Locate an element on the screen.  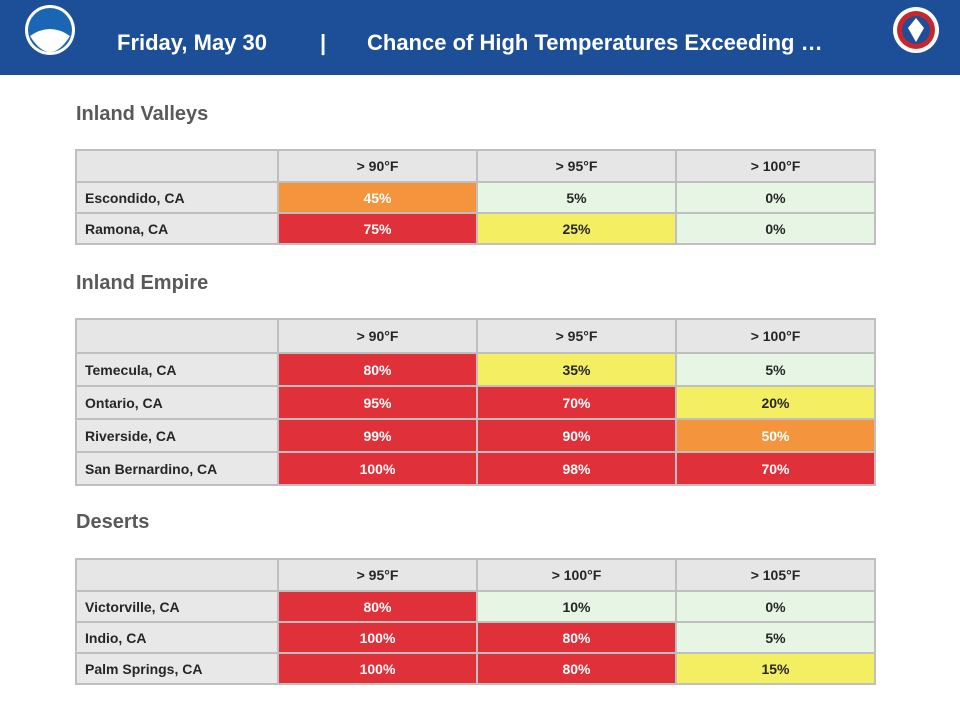
data-row: San Bernardino, CA 100% 98% 70% is located at coordinates (475, 468).